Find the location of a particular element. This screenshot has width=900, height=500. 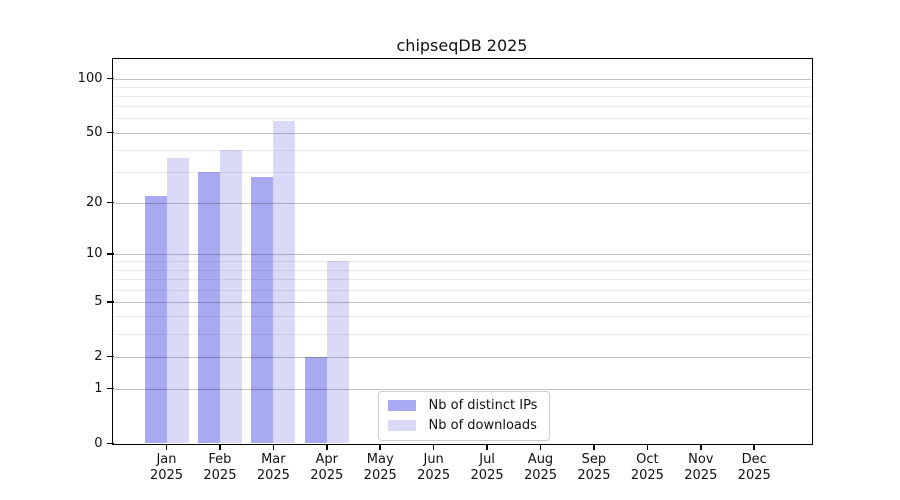

bar-downloads-jan is located at coordinates (177, 300).